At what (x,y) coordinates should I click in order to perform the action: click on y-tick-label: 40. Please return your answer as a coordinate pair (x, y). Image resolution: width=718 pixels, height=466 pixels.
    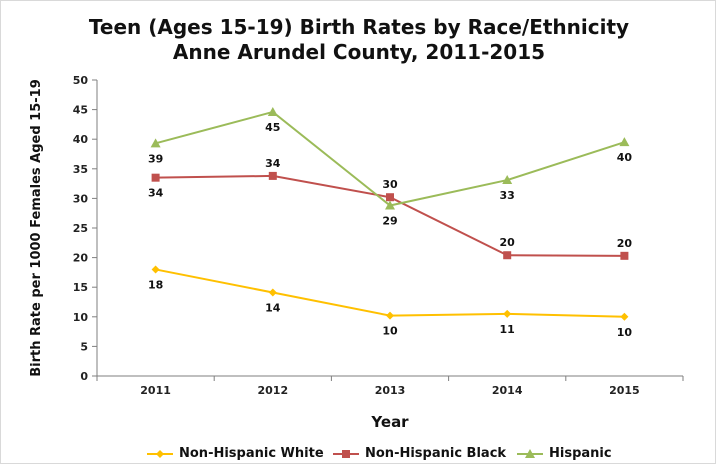
    Looking at the image, I should click on (81, 139).